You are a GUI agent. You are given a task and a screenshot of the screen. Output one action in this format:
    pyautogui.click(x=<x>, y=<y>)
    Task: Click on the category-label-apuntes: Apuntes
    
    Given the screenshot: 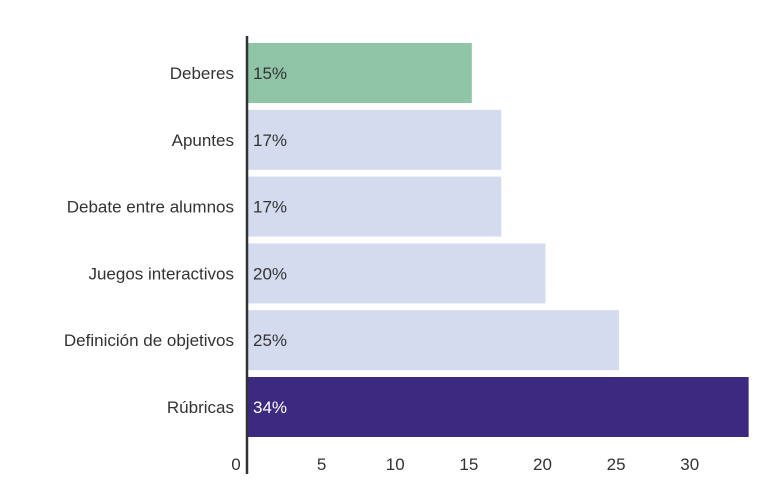 What is the action you would take?
    pyautogui.click(x=203, y=140)
    